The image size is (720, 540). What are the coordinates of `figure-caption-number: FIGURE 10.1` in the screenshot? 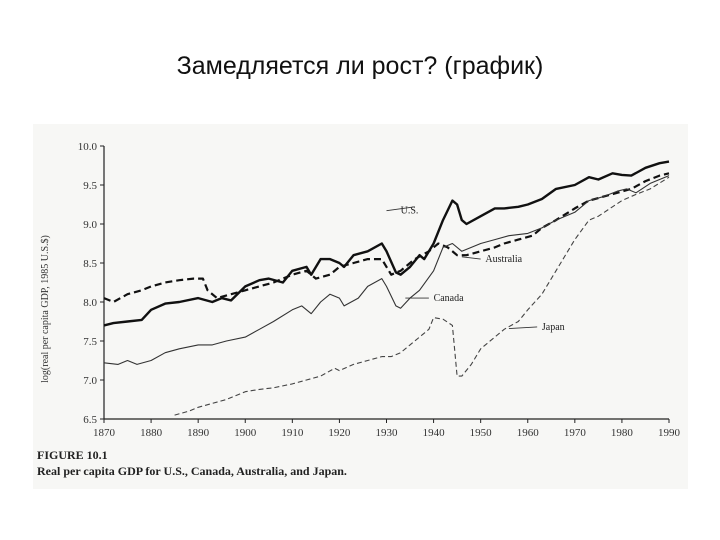 It's located at (72, 455).